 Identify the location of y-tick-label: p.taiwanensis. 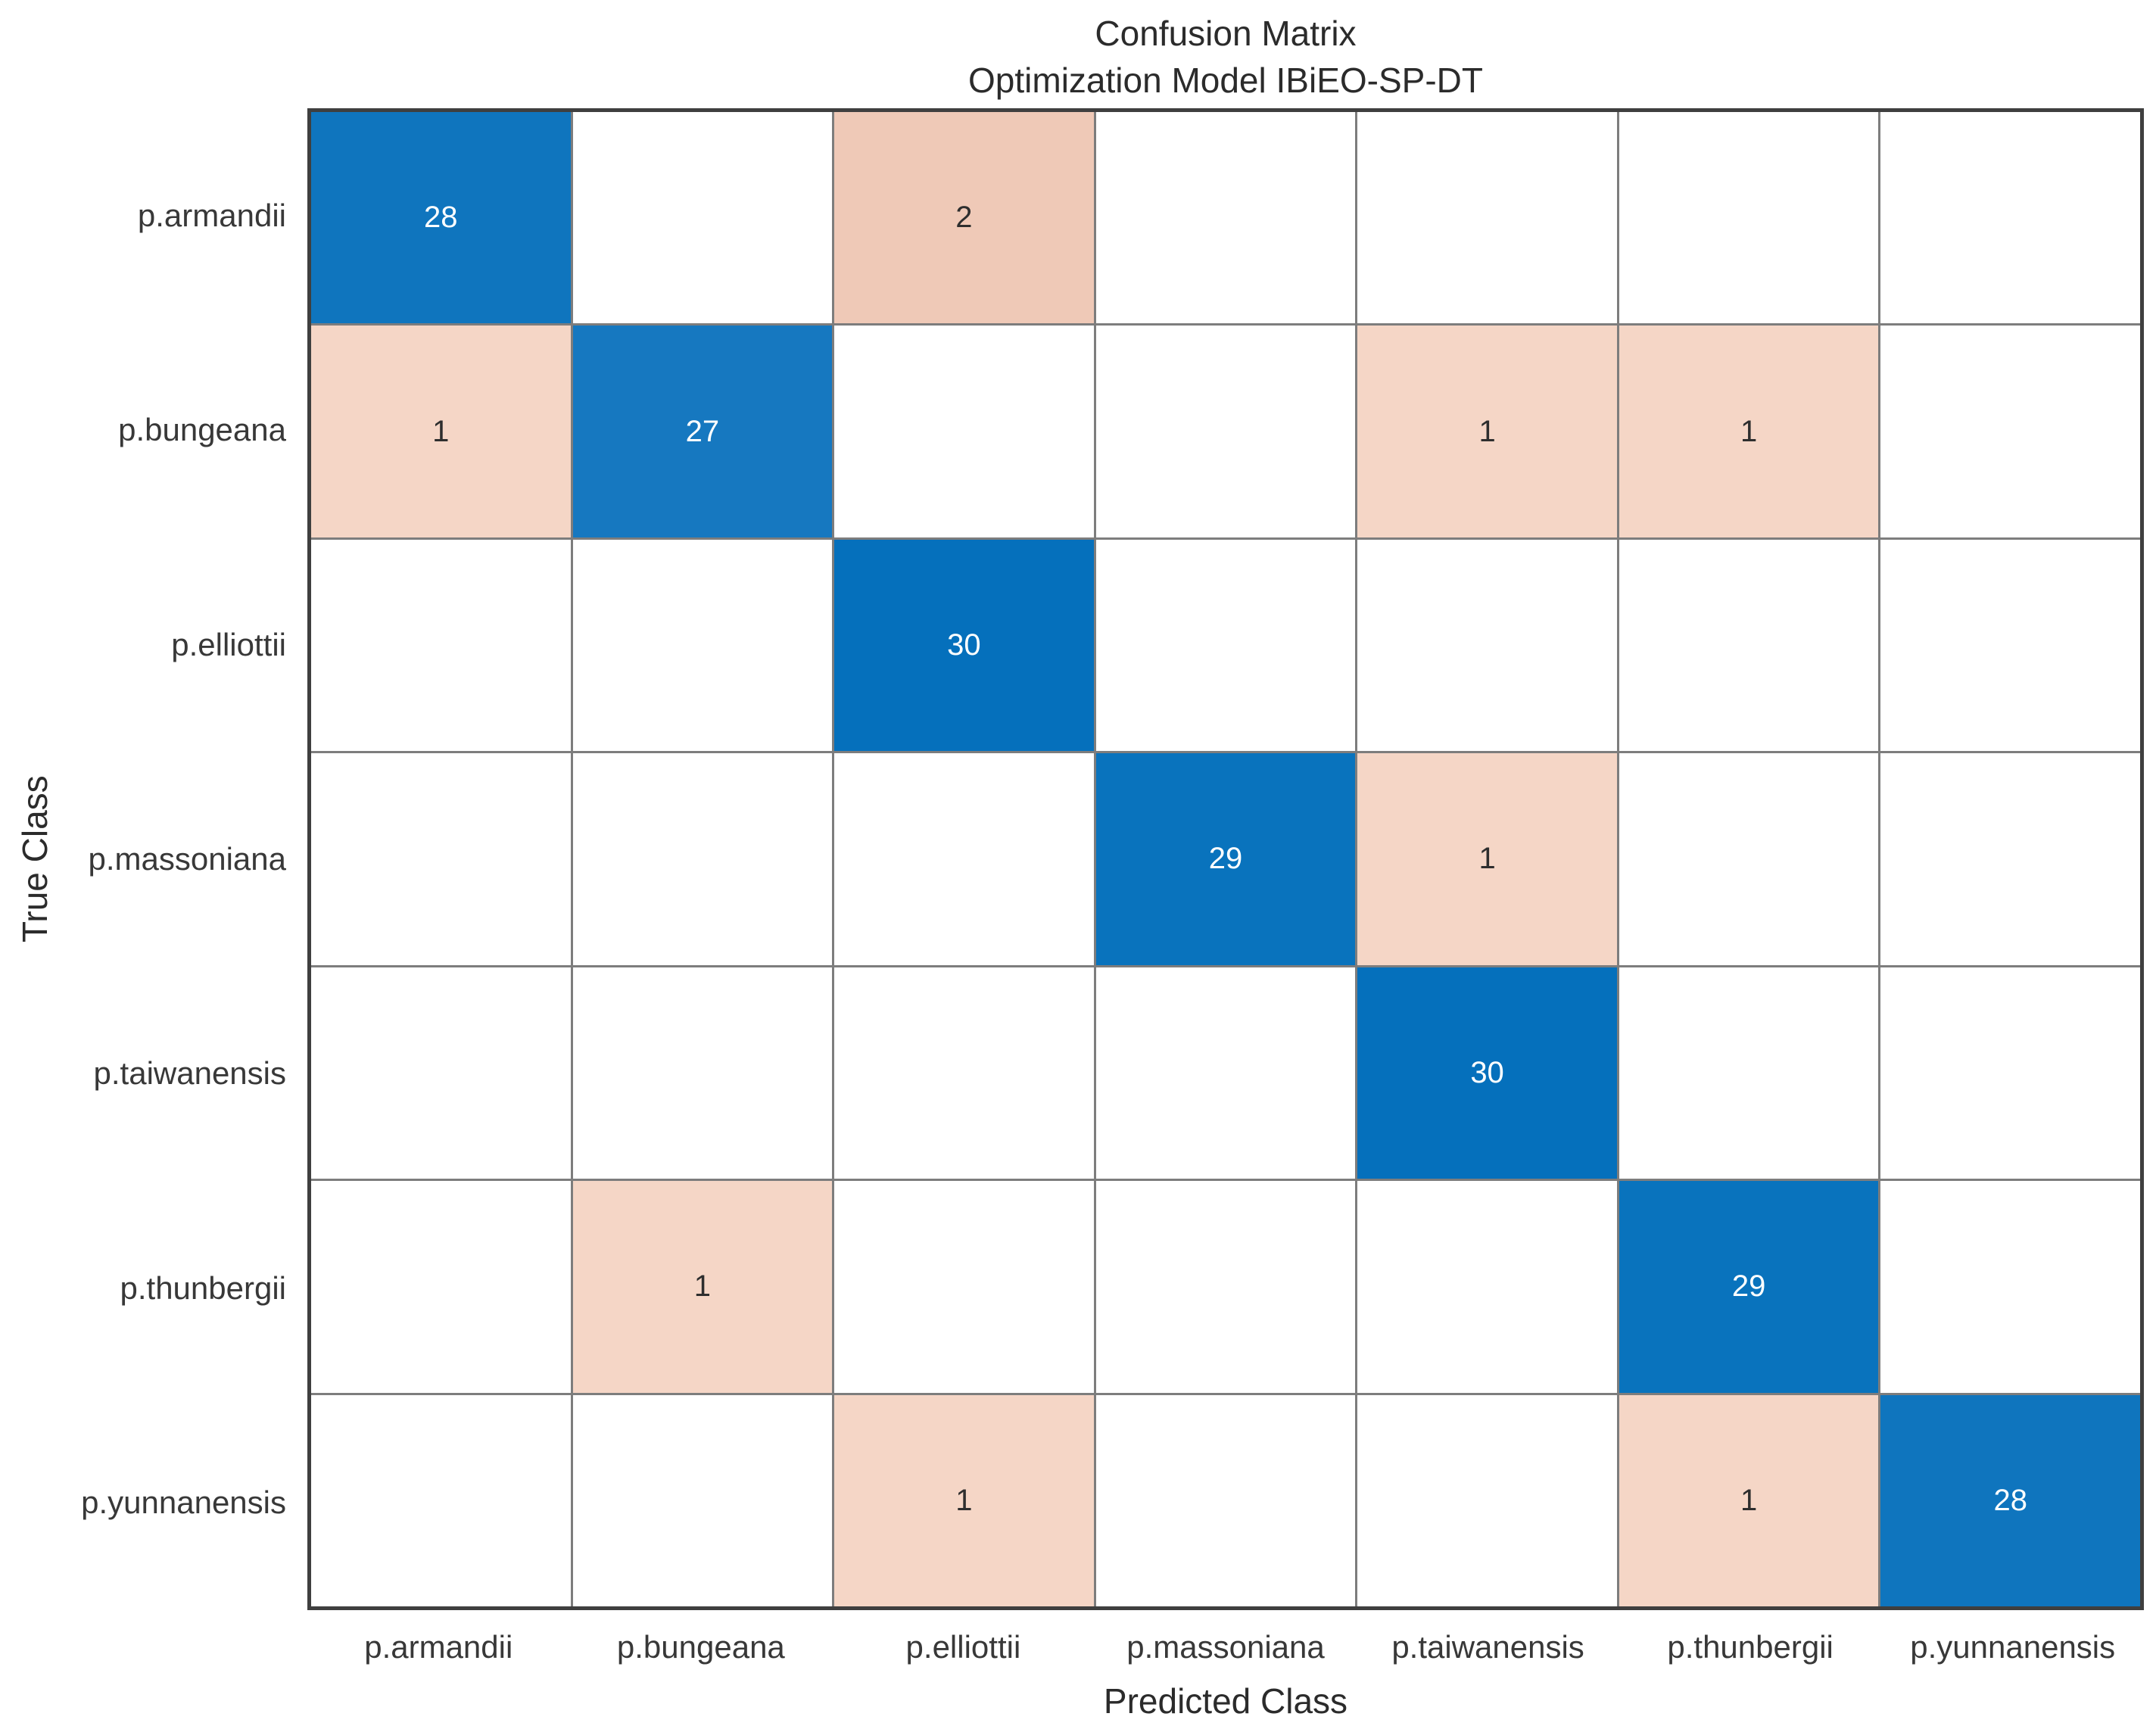
(189, 1073).